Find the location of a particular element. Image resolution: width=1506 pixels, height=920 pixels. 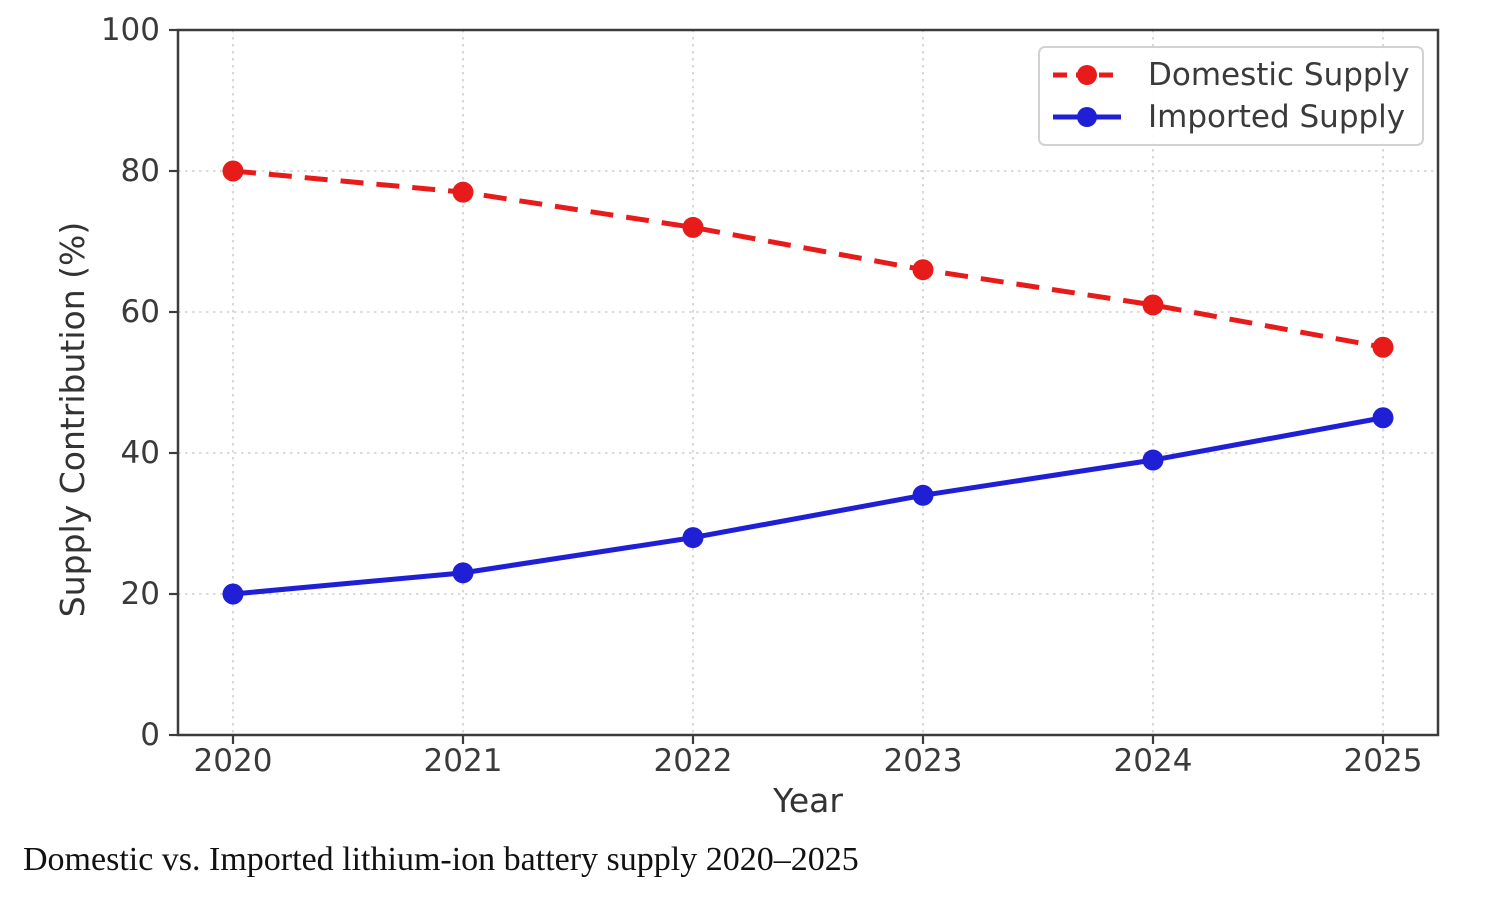

svg-text: 0 is located at coordinates (150, 735).